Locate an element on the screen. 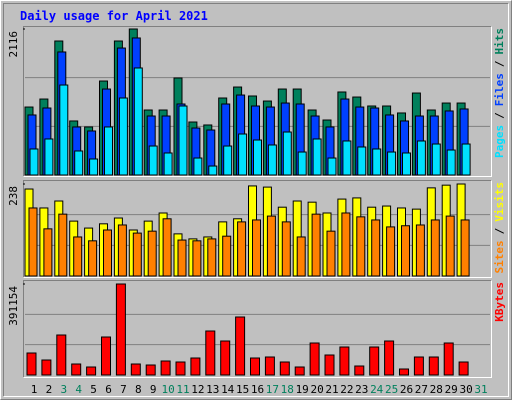 Image resolution: width=512 pixels, height=400 pixels. x-tick-label: 23 is located at coordinates (361, 389).